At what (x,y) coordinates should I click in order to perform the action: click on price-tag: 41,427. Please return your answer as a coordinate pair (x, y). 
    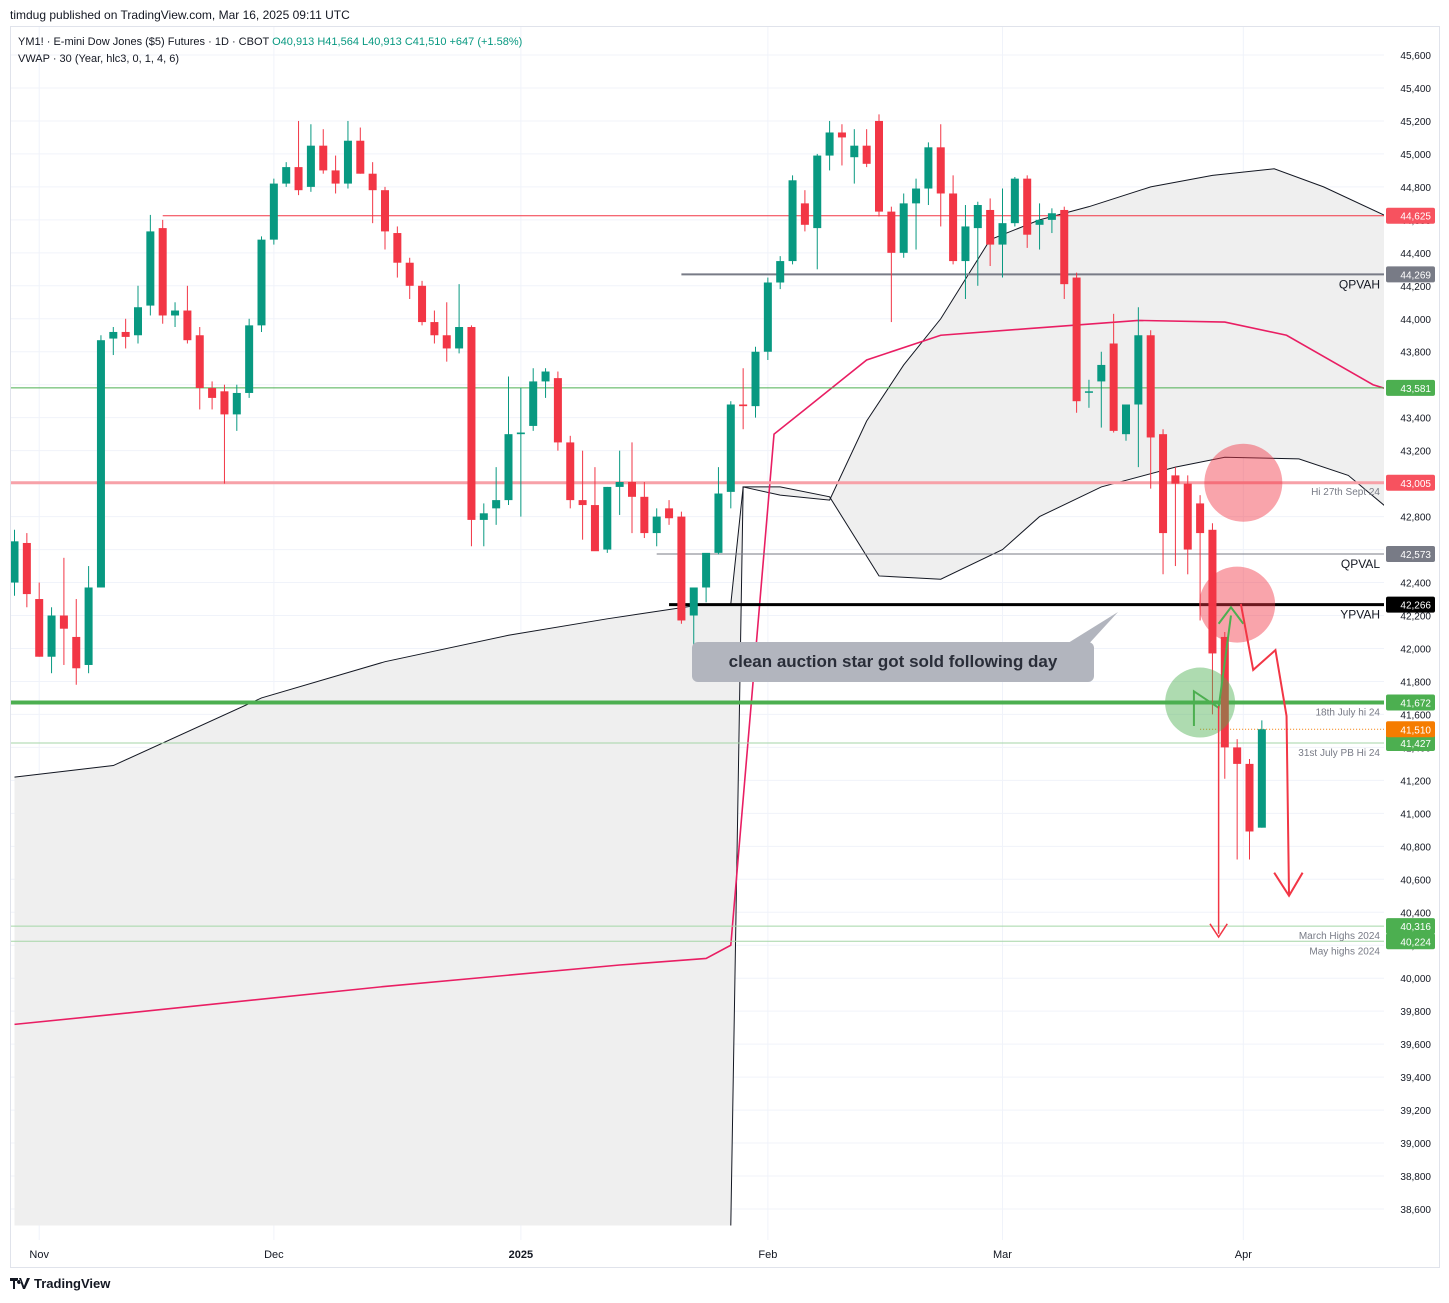
    Looking at the image, I should click on (1410, 742).